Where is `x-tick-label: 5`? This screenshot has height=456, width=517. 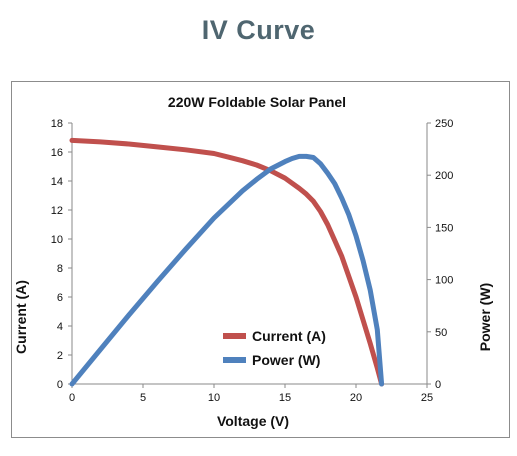 x-tick-label: 5 is located at coordinates (143, 398).